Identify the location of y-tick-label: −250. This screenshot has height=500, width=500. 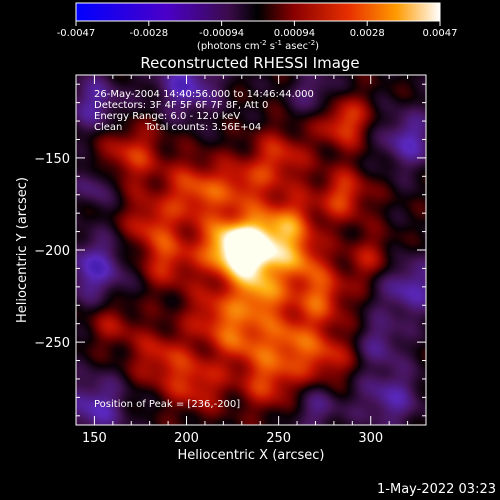
(52, 343).